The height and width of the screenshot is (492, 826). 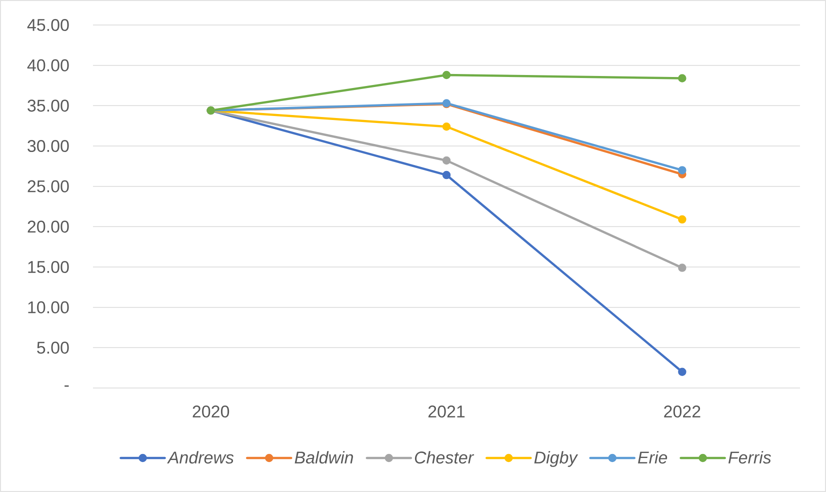 I want to click on y-tick-label: 5.00, so click(x=53, y=348).